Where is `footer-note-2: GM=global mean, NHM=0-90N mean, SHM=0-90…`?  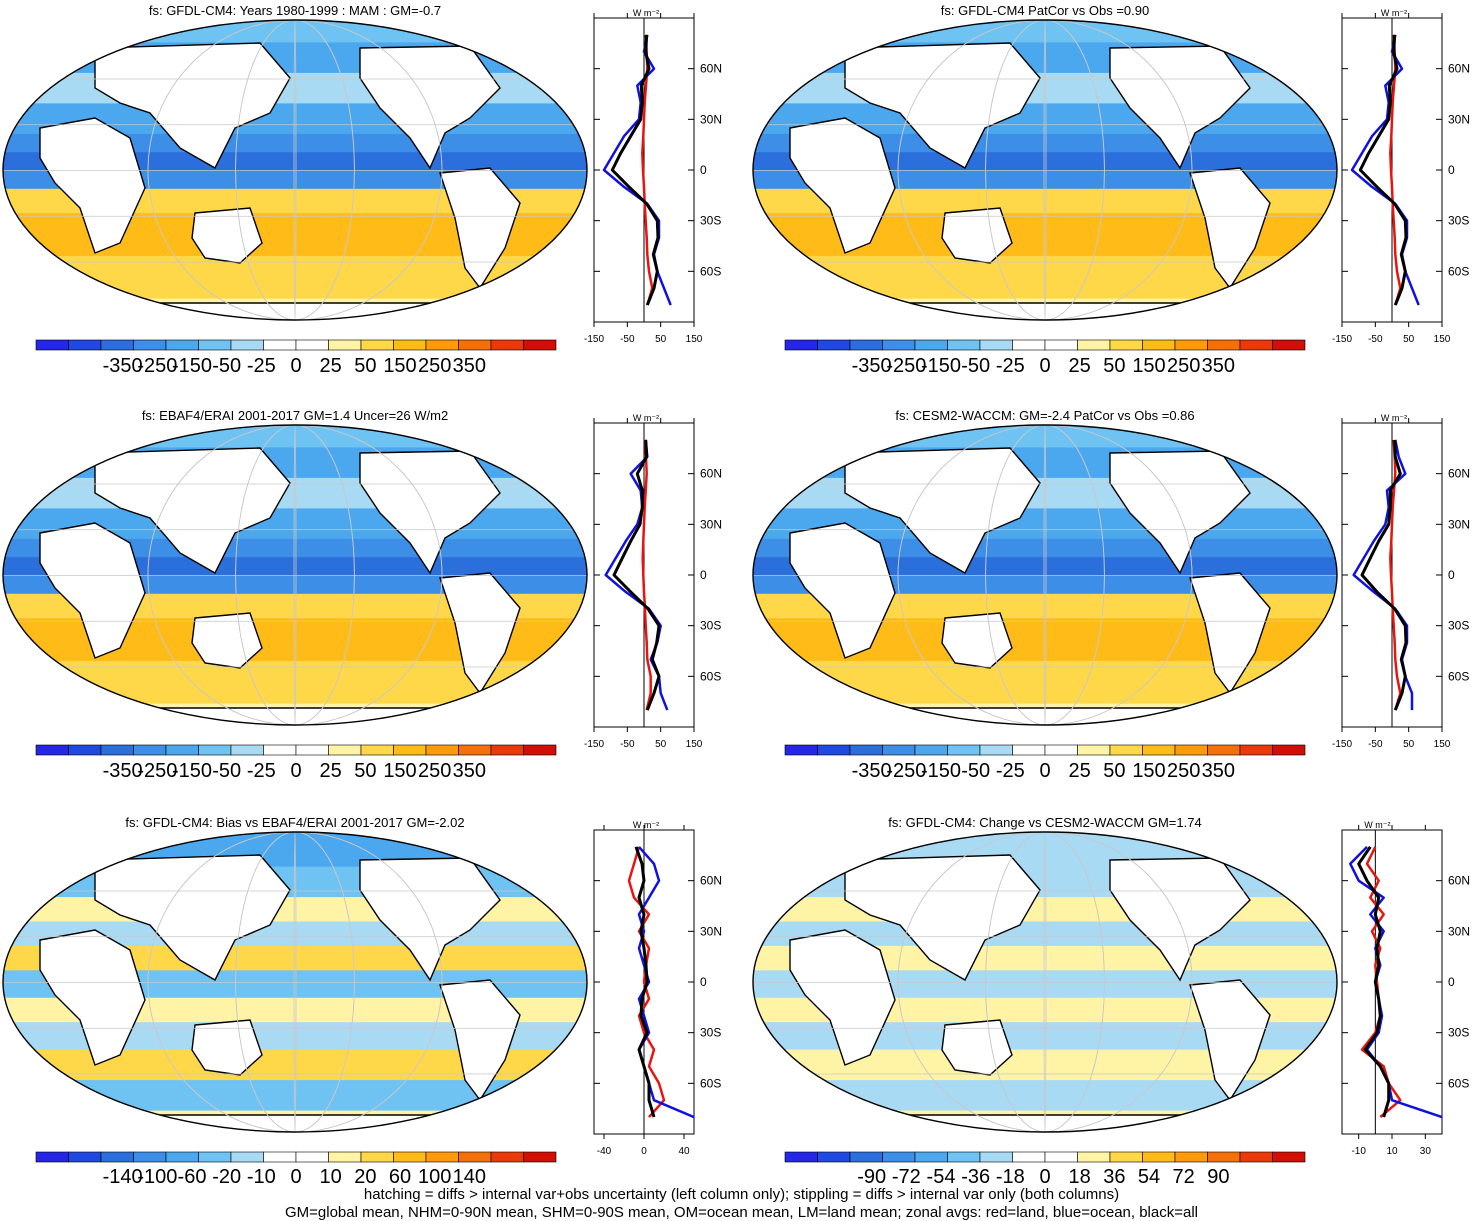 footer-note-2: GM=global mean, NHM=0-90N mean, SHM=0-90… is located at coordinates (741, 1212).